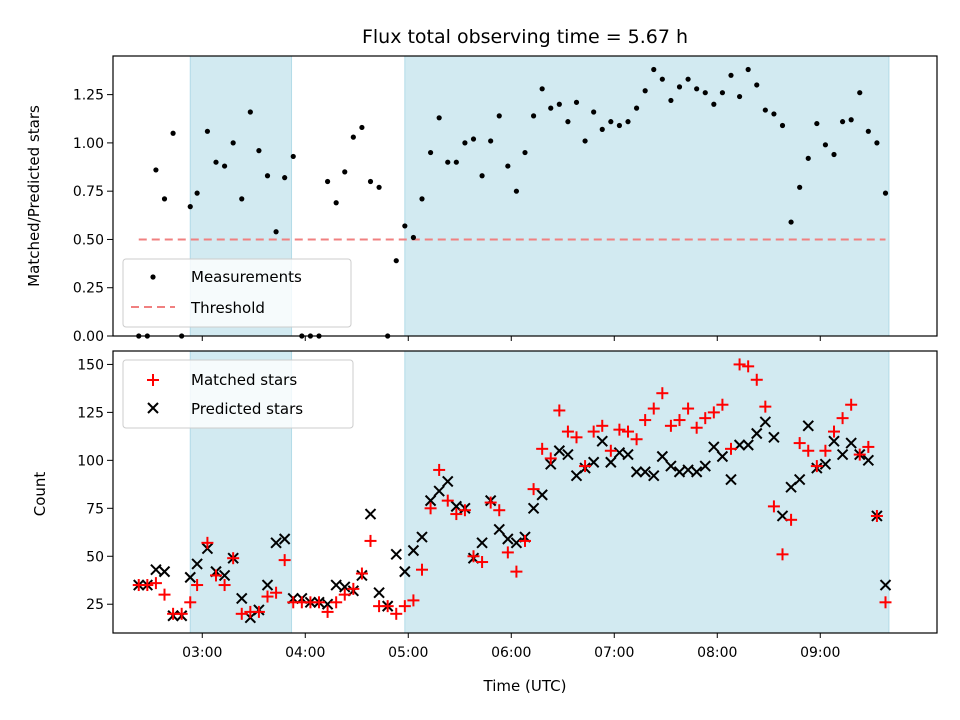  Describe the element at coordinates (88, 96) in the screenshot. I see `y-tick-label: 1.25` at that location.